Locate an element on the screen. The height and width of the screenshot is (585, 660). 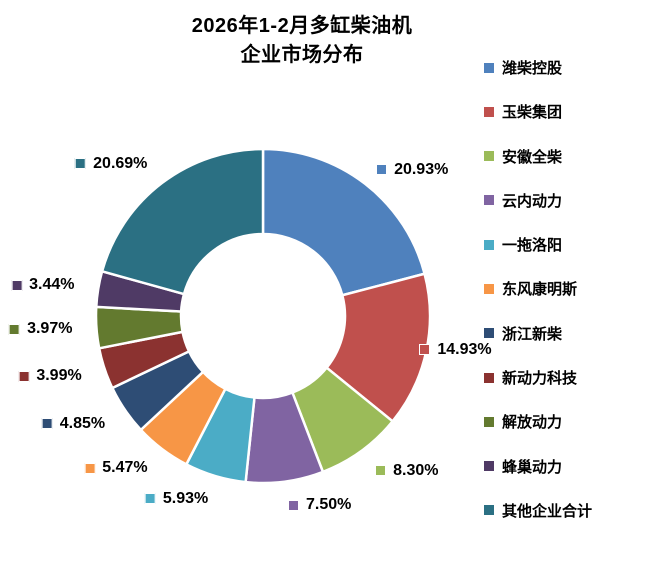
legend-item-4: 一拖洛阳 is located at coordinates (538, 244).